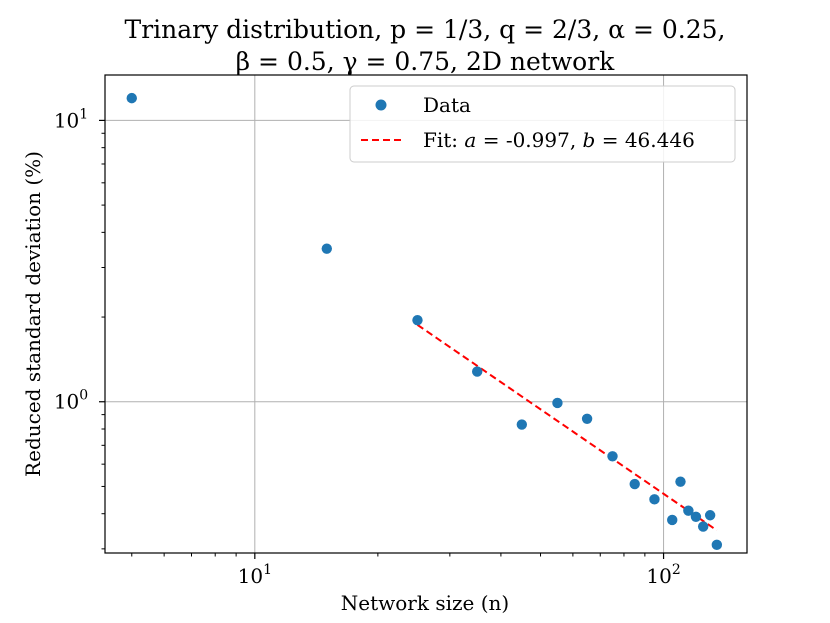  What do you see at coordinates (33, 314) in the screenshot?
I see `y-axis-label: Reduced standard deviation (%)` at bounding box center [33, 314].